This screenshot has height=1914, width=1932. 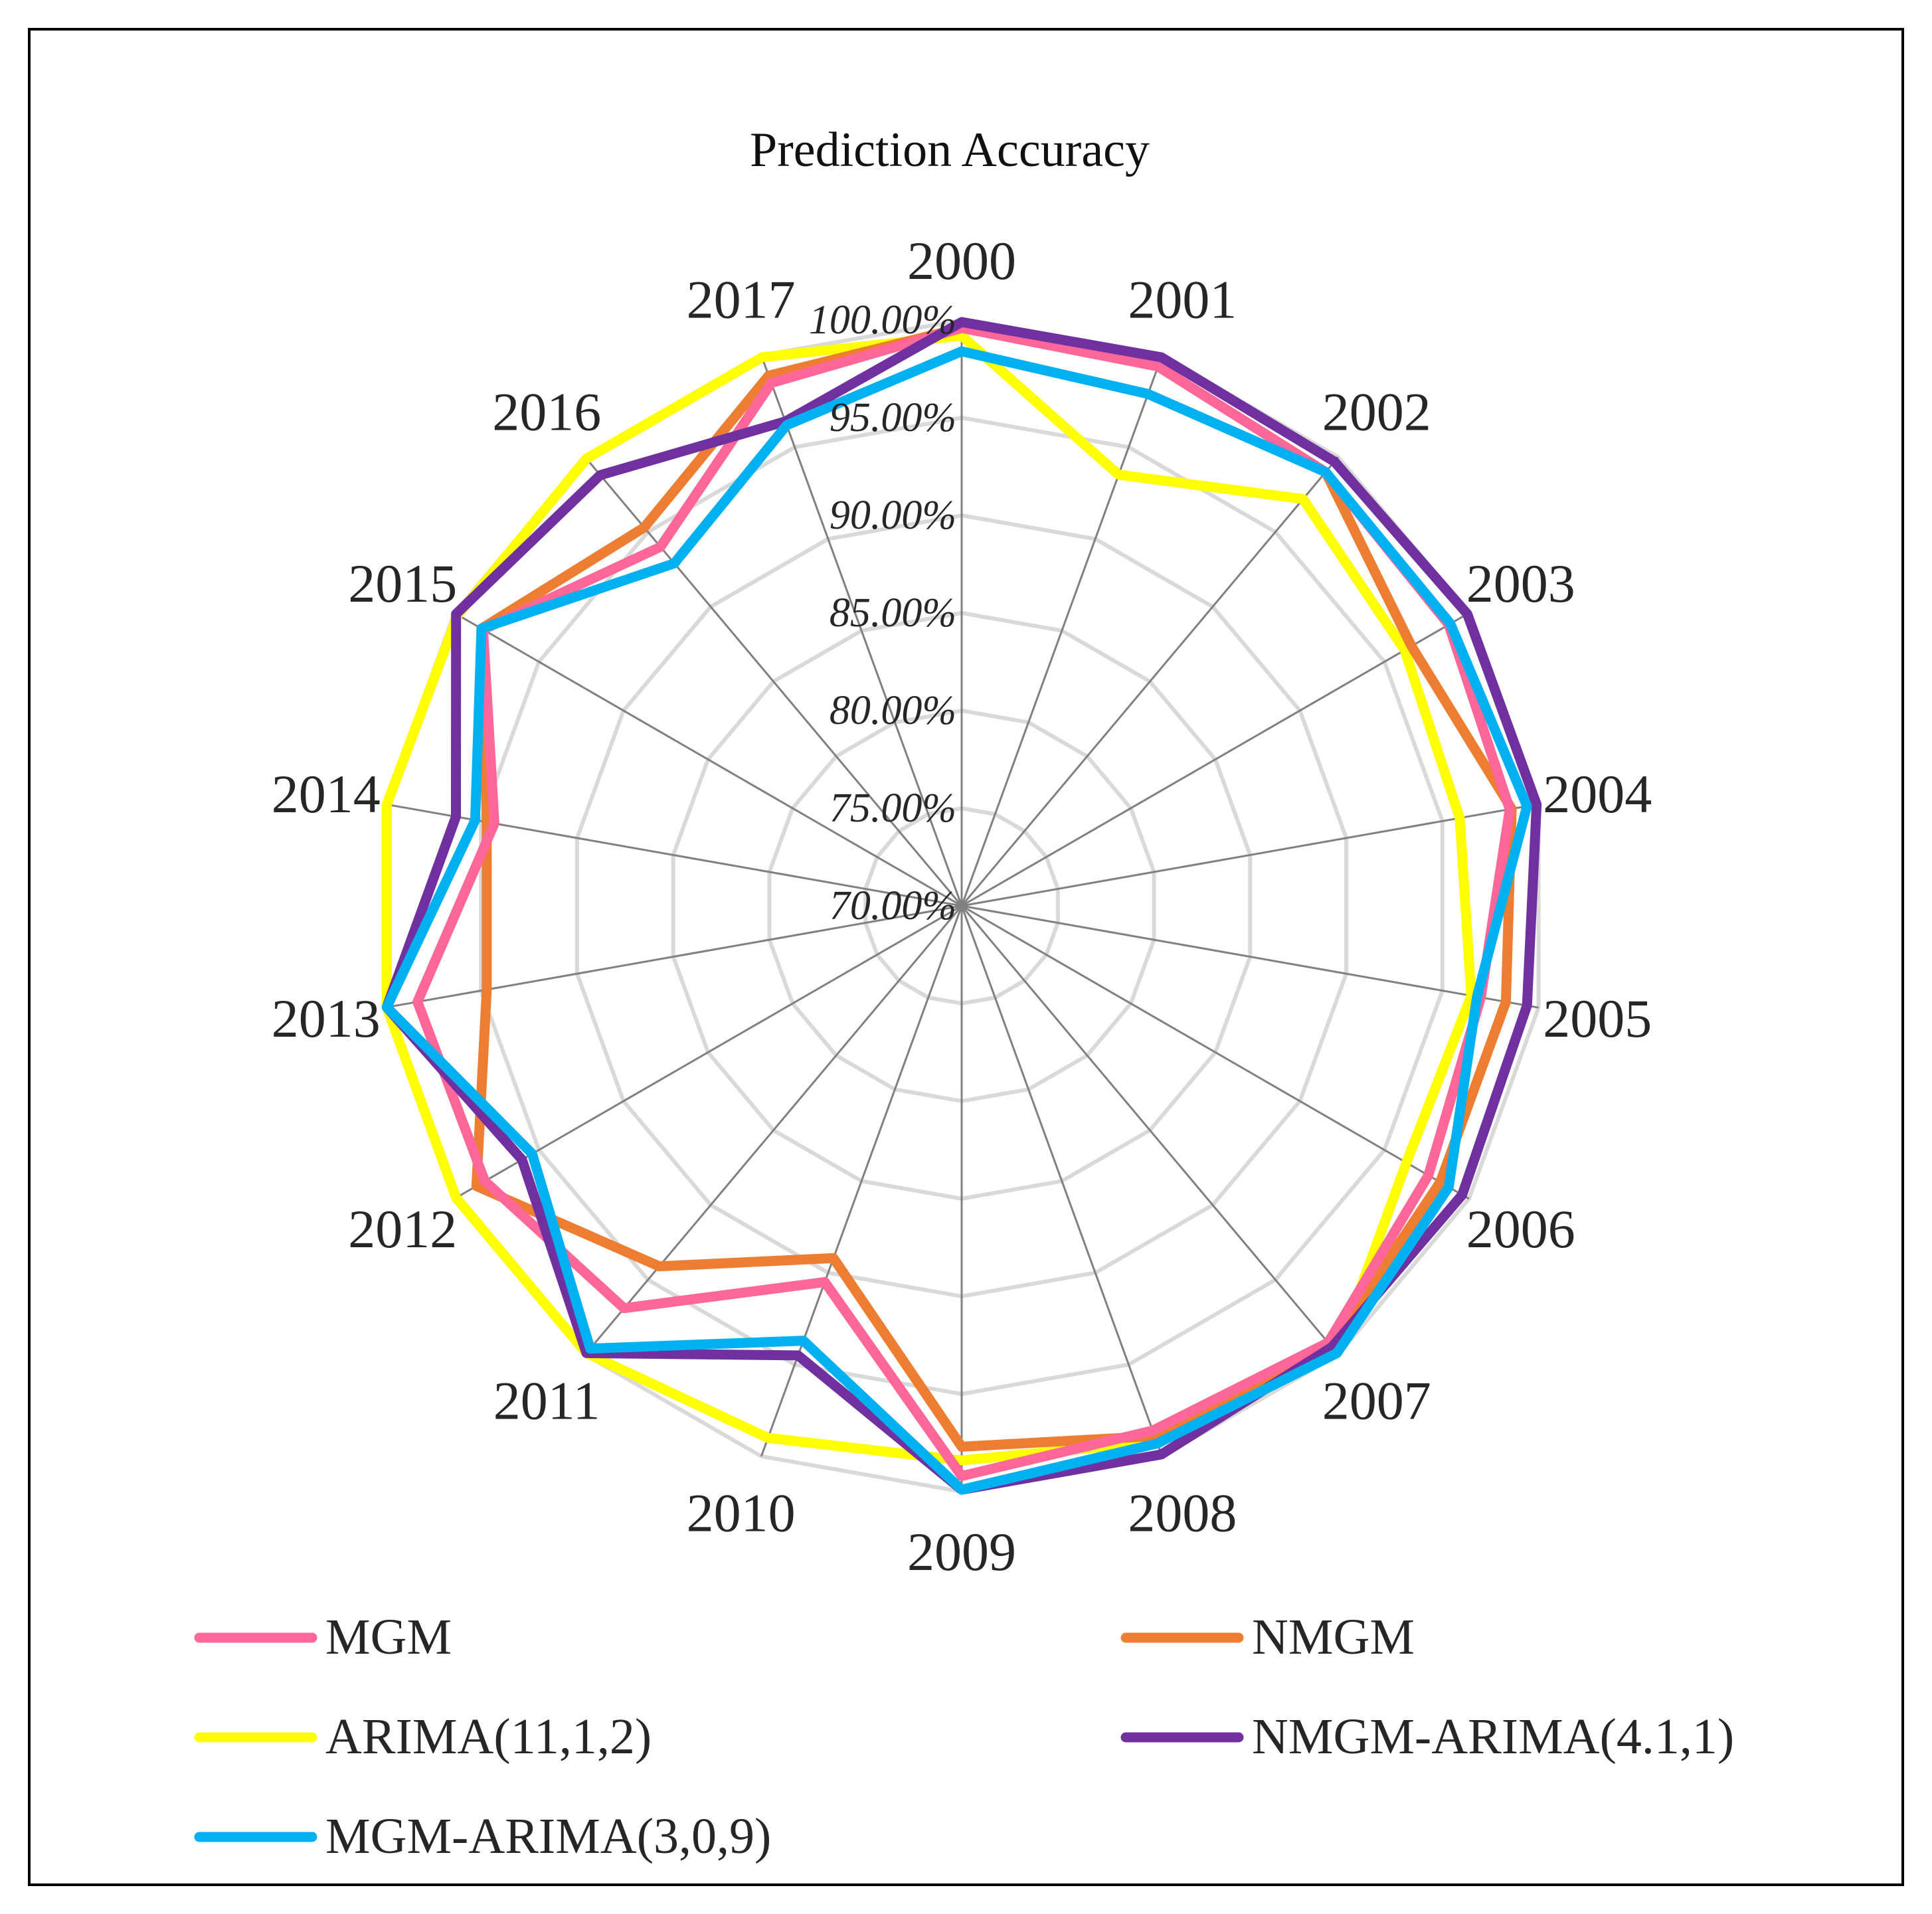 I want to click on spoke-2006, so click(x=1215, y=1052).